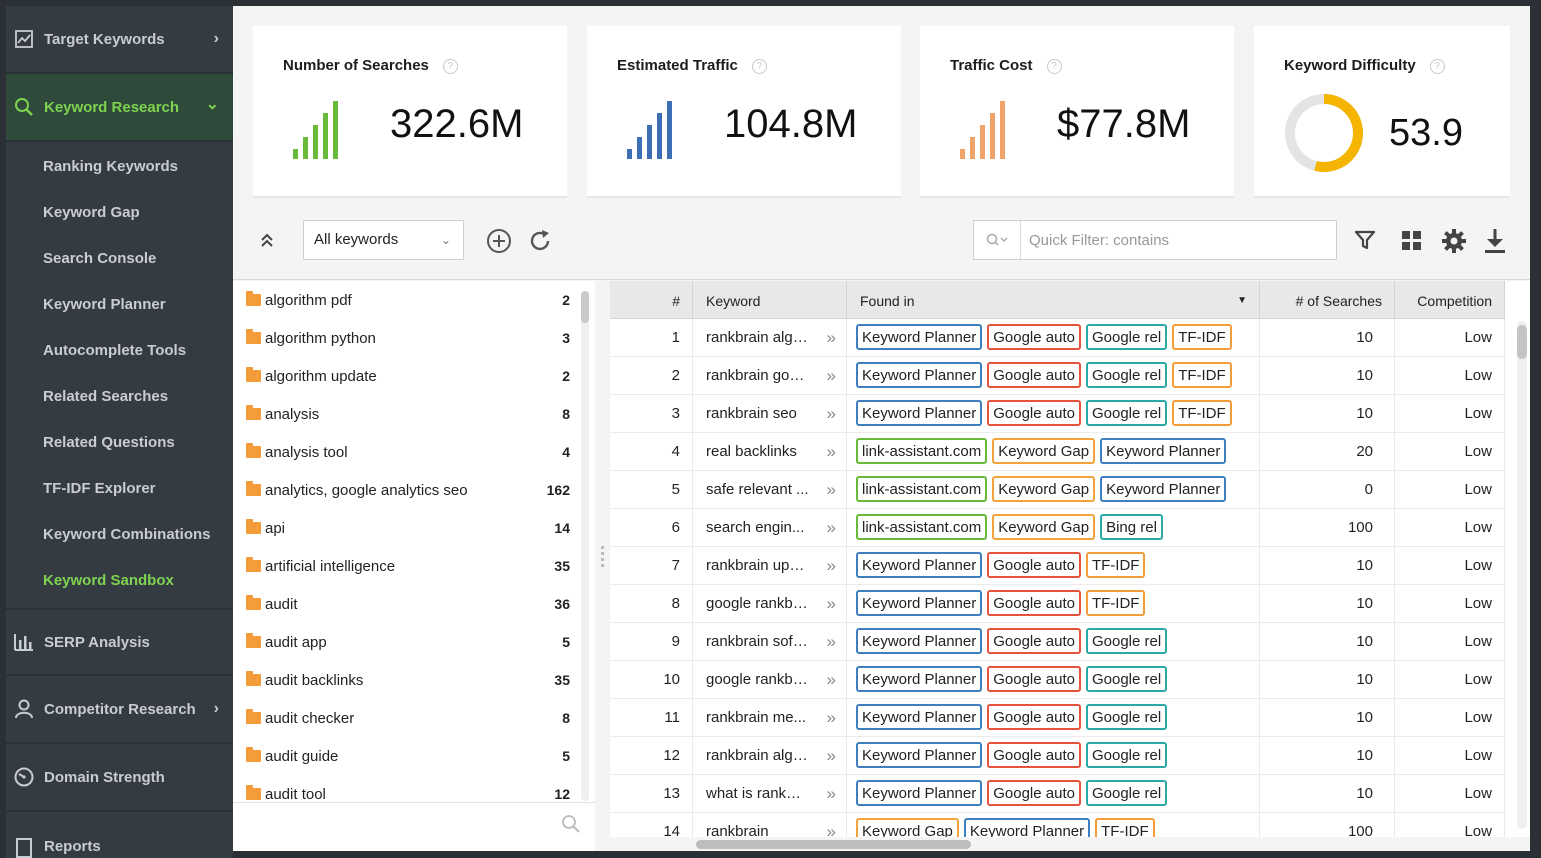 Image resolution: width=1541 pixels, height=858 pixels. I want to click on search-options-icon, so click(997, 240).